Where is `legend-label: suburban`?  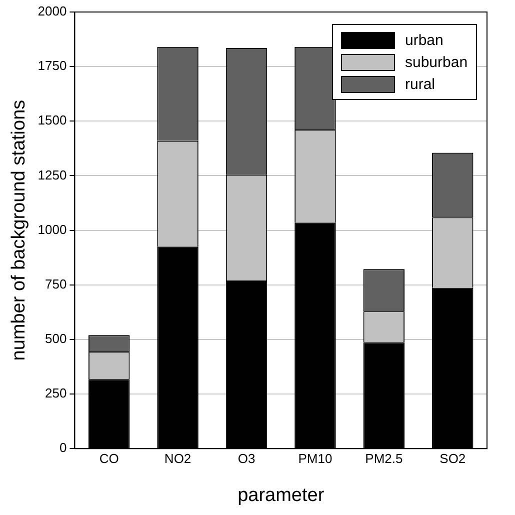
legend-label: suburban is located at coordinates (436, 62).